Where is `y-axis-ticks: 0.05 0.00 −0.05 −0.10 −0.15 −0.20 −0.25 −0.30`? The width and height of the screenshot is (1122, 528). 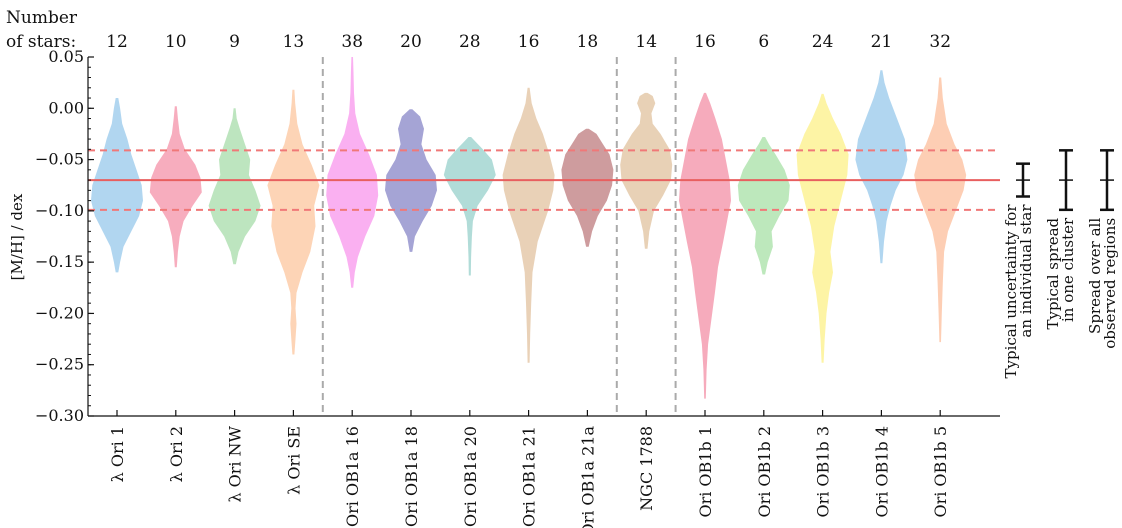 y-axis-ticks: 0.05 0.00 −0.05 −0.10 −0.15 −0.20 −0.25 −0.30 is located at coordinates (64, 236).